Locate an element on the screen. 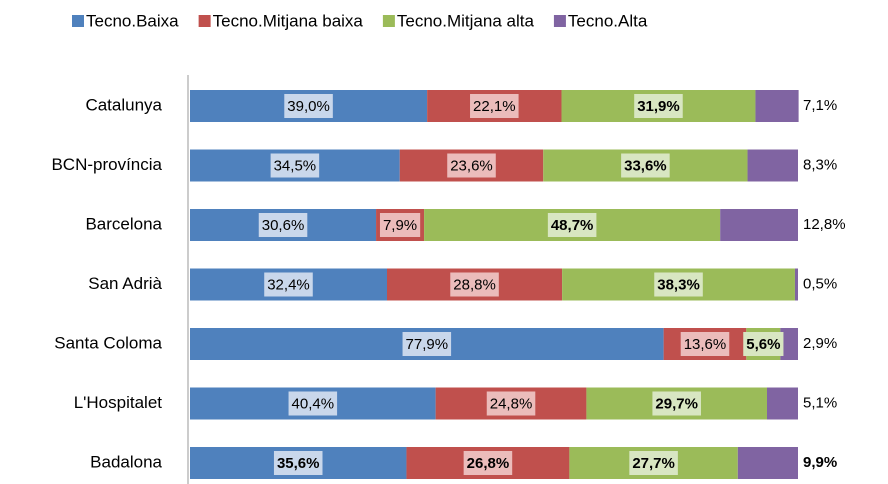  value-label: 2,9% is located at coordinates (820, 343).